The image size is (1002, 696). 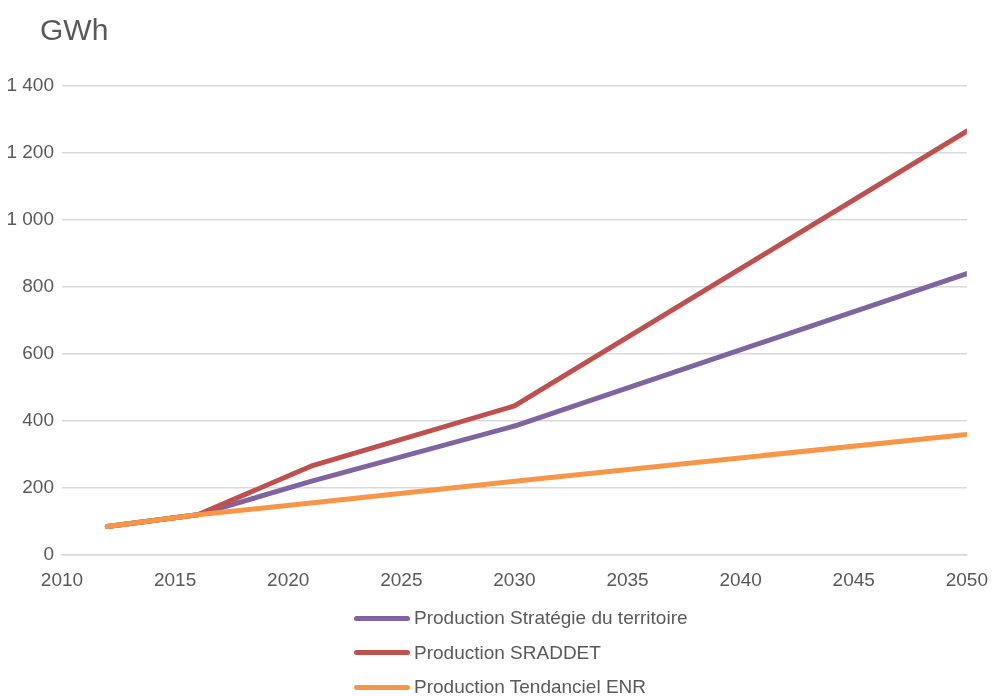 I want to click on y-tick-label: 1 200, so click(x=30, y=152).